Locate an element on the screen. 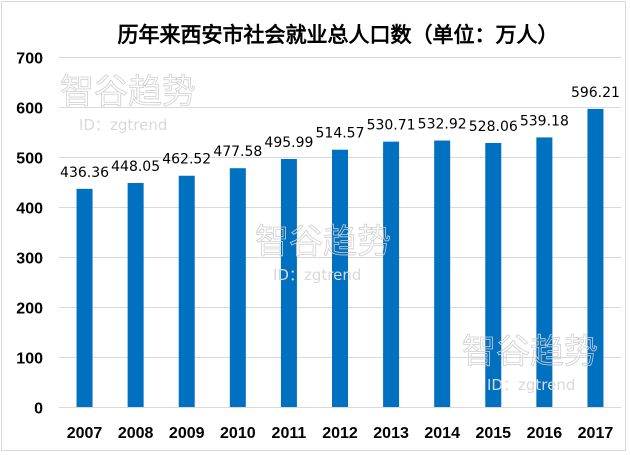 This screenshot has height=455, width=630. bar-2008 is located at coordinates (135, 294).